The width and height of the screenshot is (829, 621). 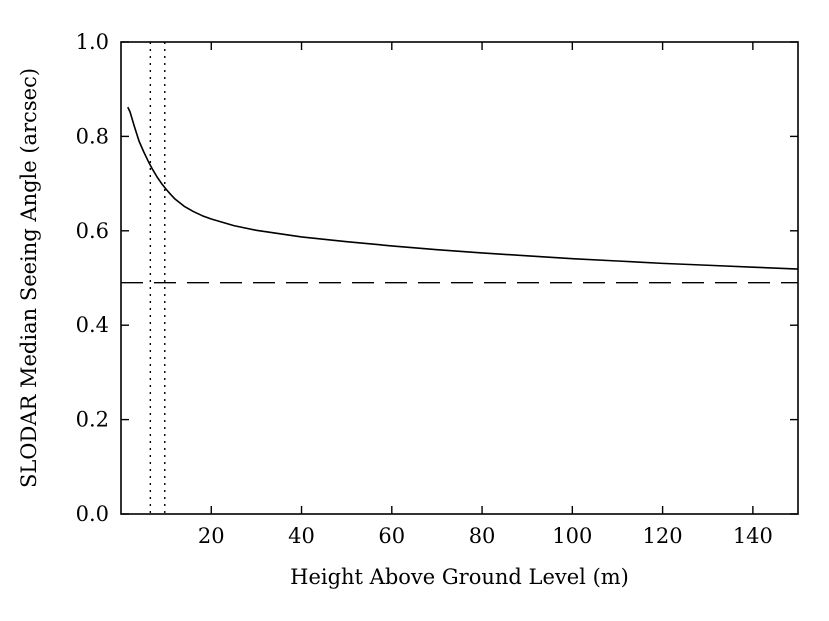 I want to click on y-tick-label: 0.8, so click(x=92, y=136).